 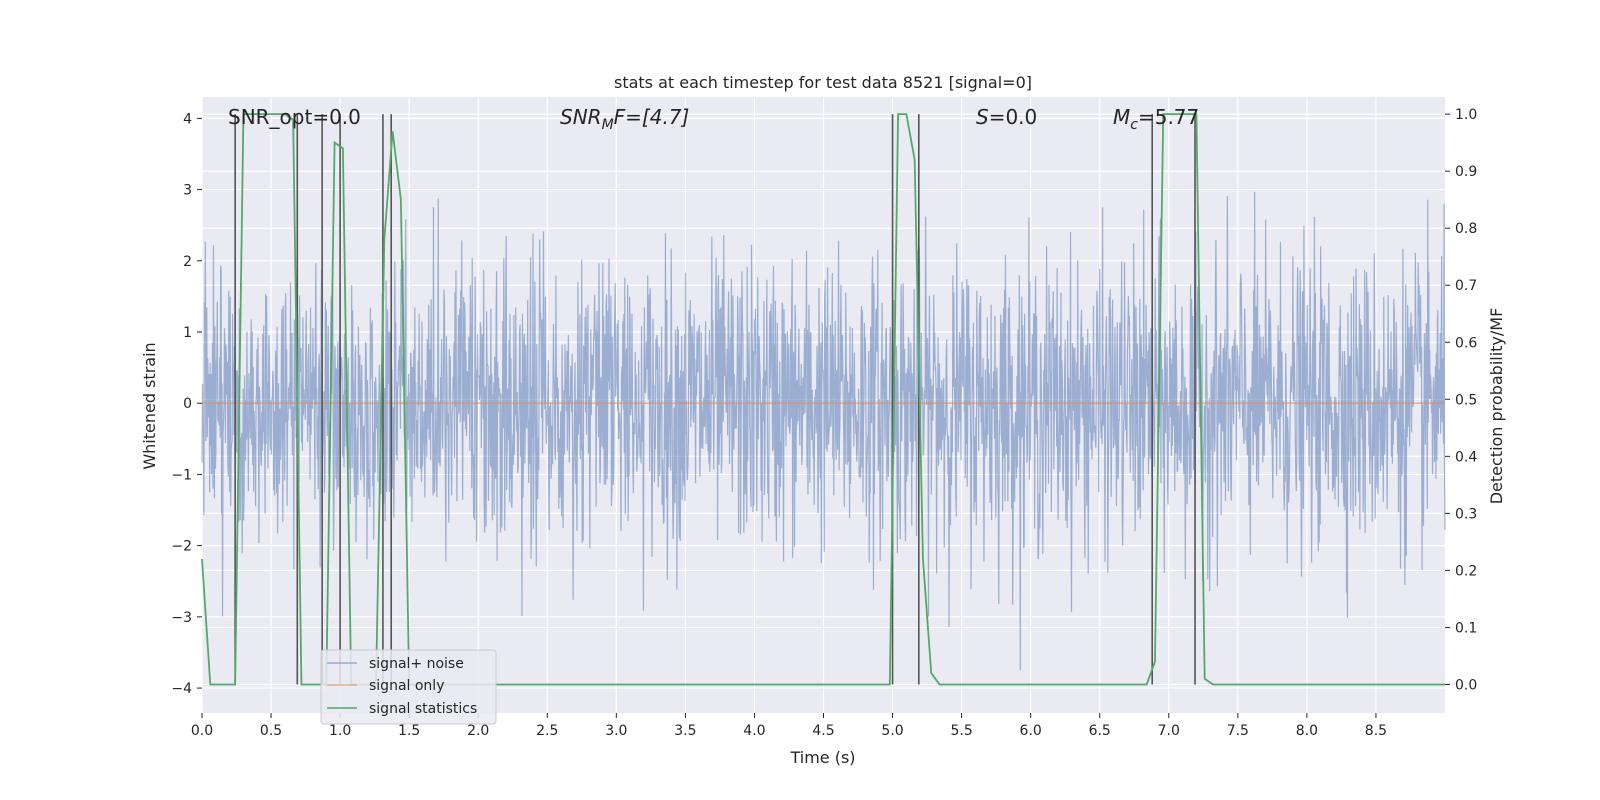 I want to click on x-tick-label: 5.5, so click(x=961, y=731).